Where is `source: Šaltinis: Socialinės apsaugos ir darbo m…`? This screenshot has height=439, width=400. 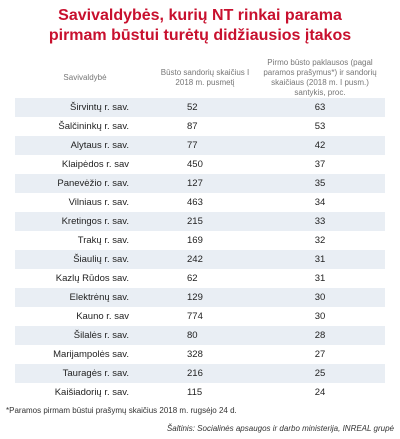 source: Šaltinis: Socialinės apsaugos ir darbo m… is located at coordinates (280, 428).